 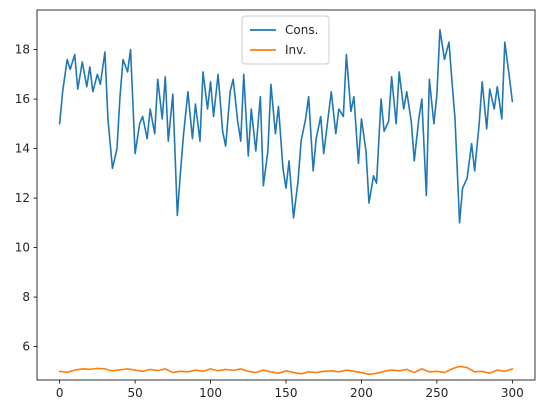 I want to click on legend-label-cons: Cons., so click(x=301, y=30).